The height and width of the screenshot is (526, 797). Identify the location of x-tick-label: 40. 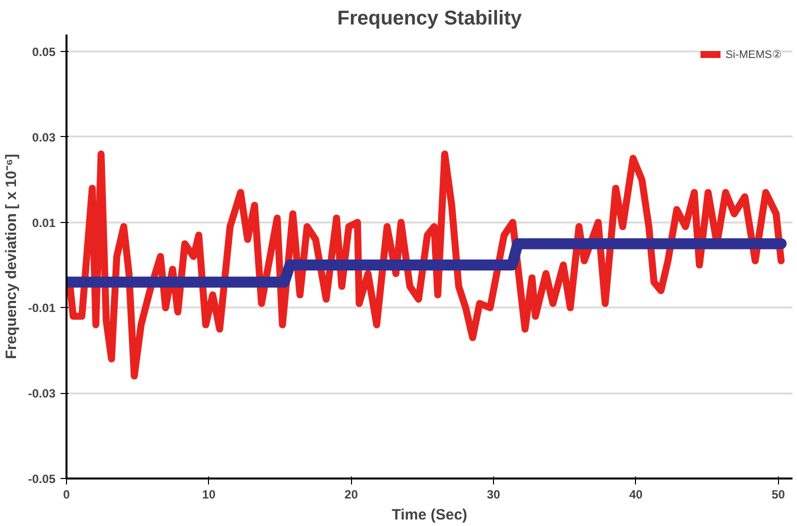
(636, 495).